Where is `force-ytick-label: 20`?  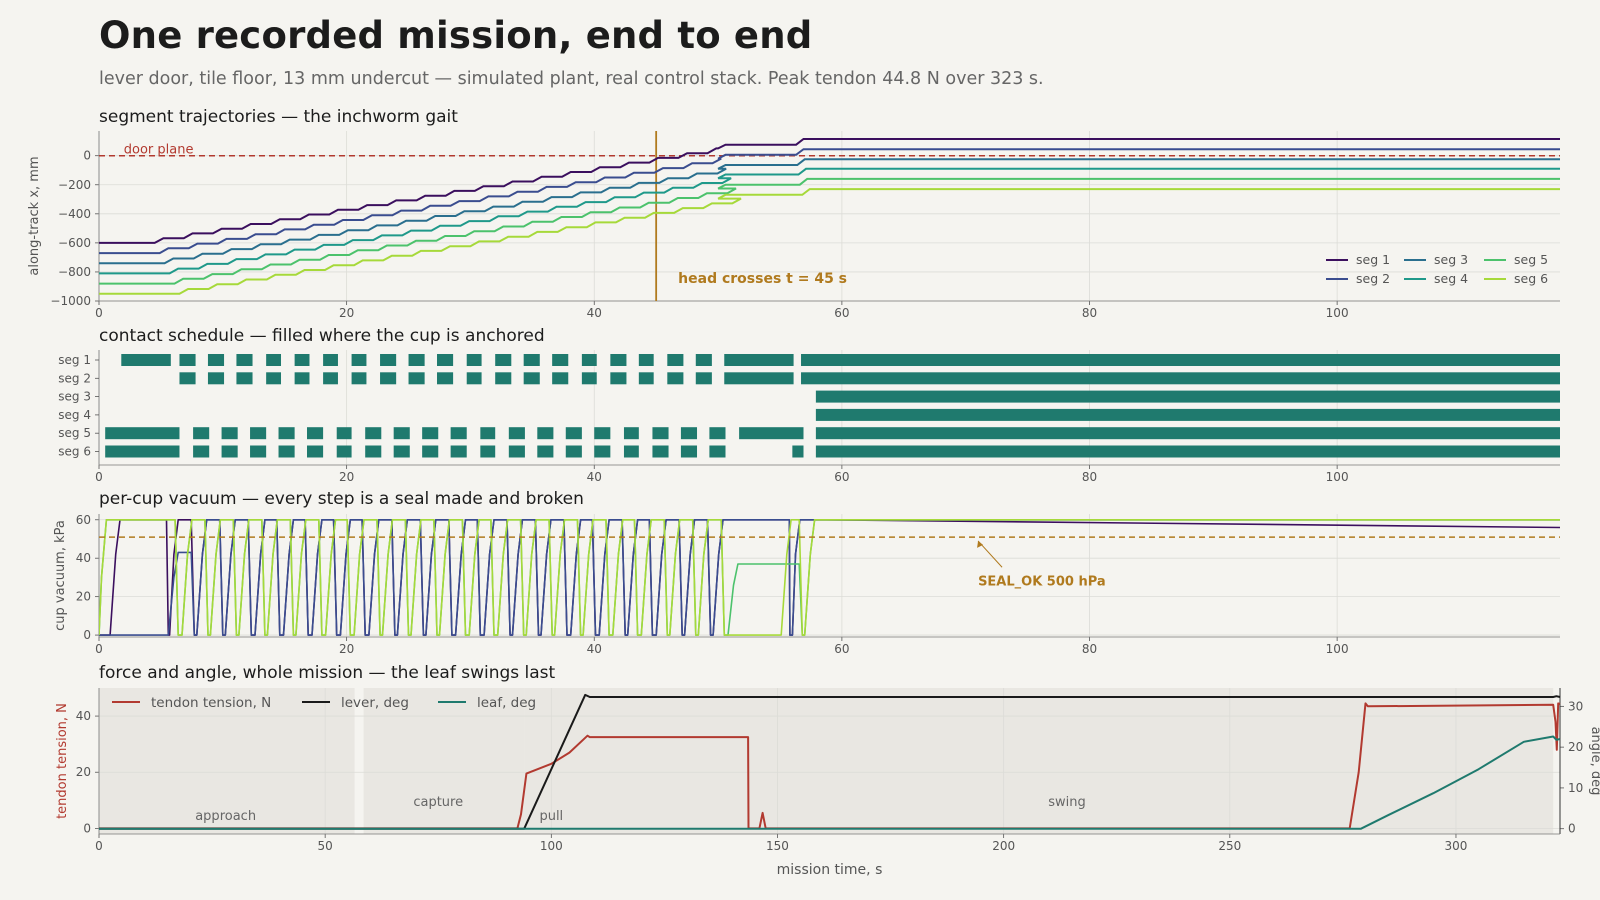
force-ytick-label: 20 is located at coordinates (83, 772).